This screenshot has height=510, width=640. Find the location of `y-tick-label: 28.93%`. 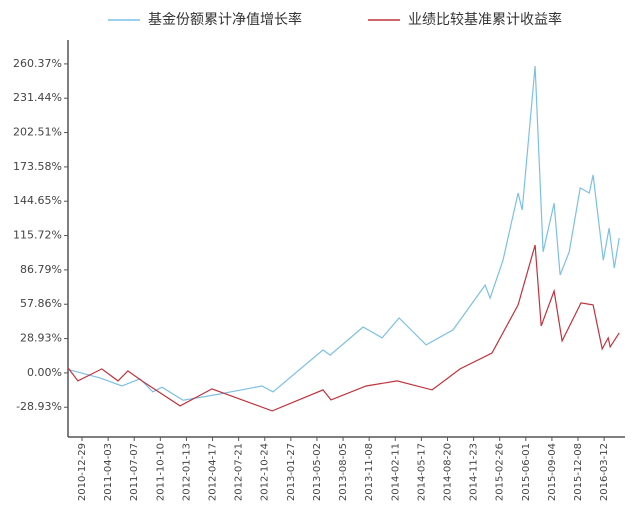

y-tick-label: 28.93% is located at coordinates (41, 338).